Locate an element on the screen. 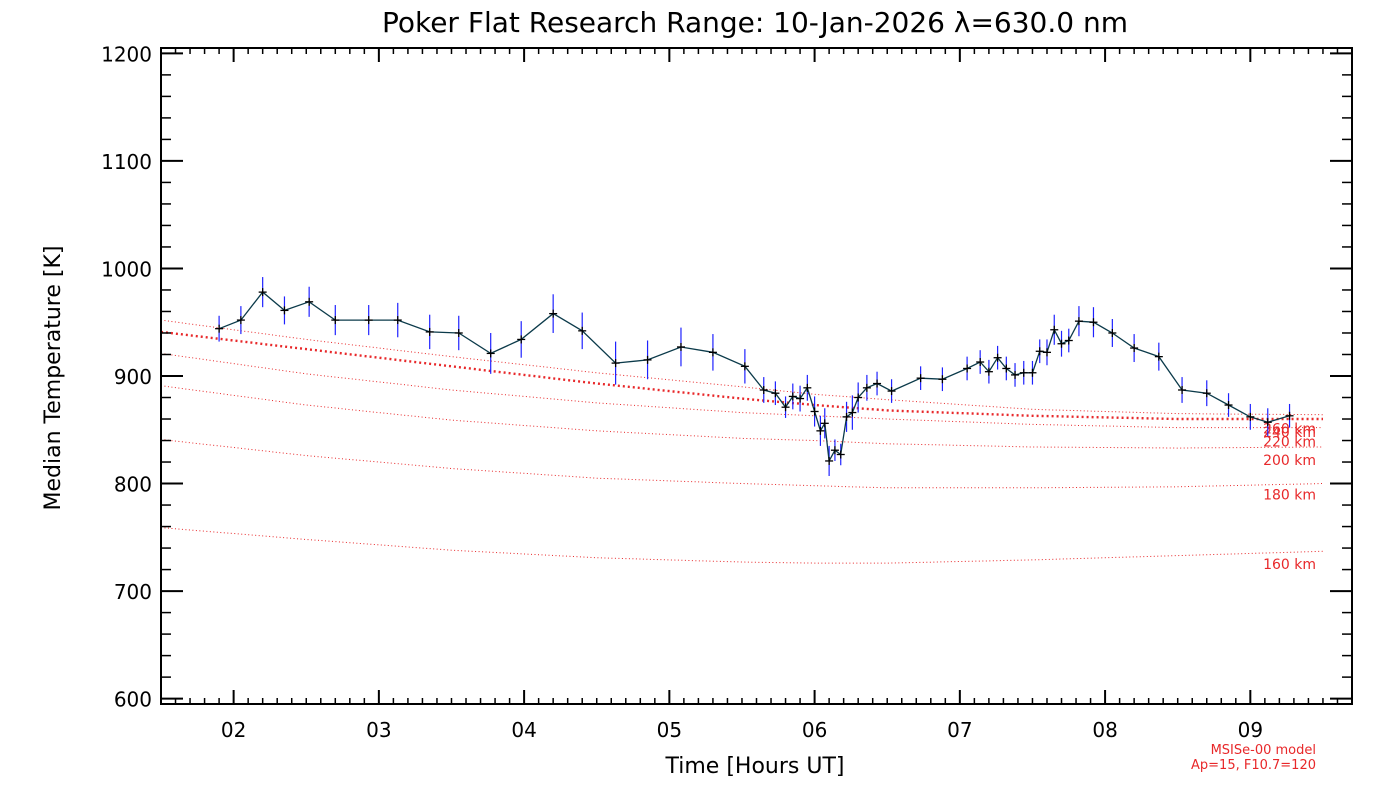 This screenshot has width=1400, height=800. y-tick-label: 700 is located at coordinates (133, 592).